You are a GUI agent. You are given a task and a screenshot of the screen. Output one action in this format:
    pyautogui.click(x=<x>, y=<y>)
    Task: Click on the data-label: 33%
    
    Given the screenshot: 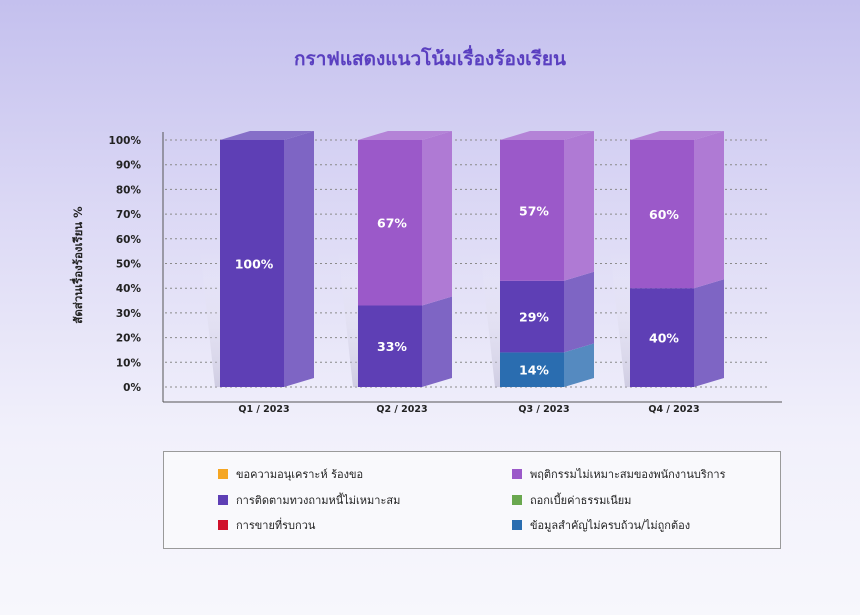 What is the action you would take?
    pyautogui.click(x=392, y=346)
    